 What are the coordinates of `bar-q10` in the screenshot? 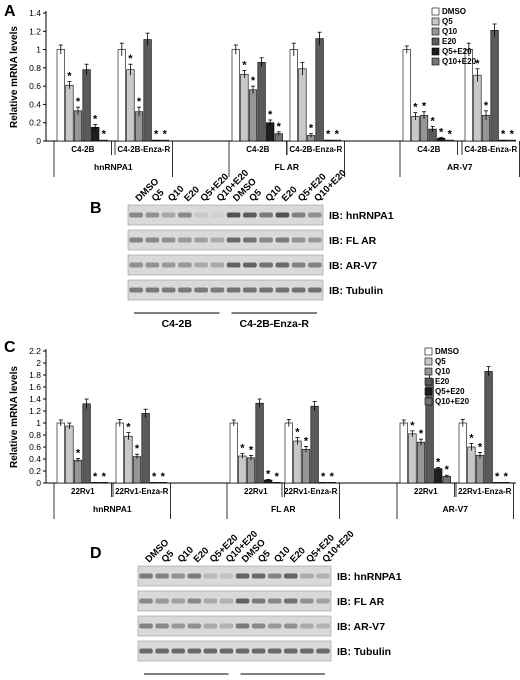 It's located at (424, 128).